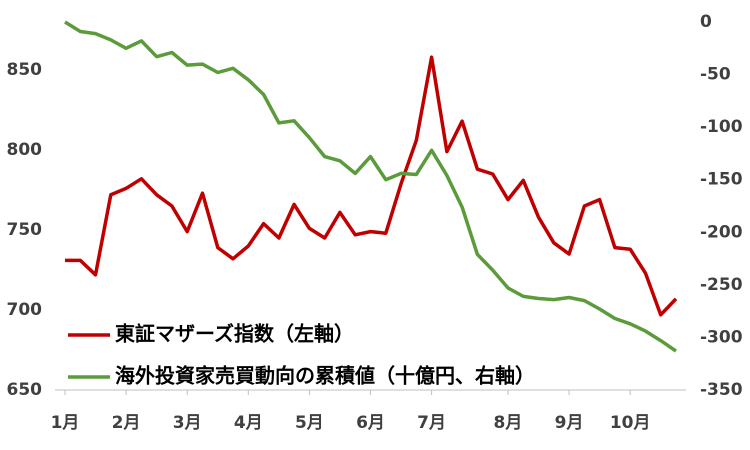  Describe the element at coordinates (721, 390) in the screenshot. I see `y2-tick-label: -350` at that location.